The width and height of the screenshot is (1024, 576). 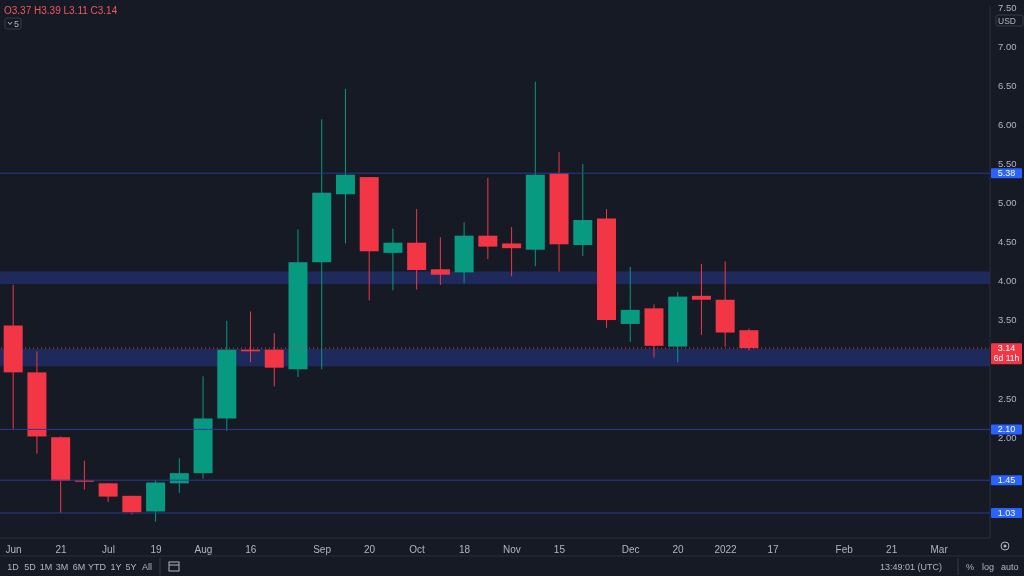 What do you see at coordinates (17, 24) in the screenshot?
I see `annotation: 5` at bounding box center [17, 24].